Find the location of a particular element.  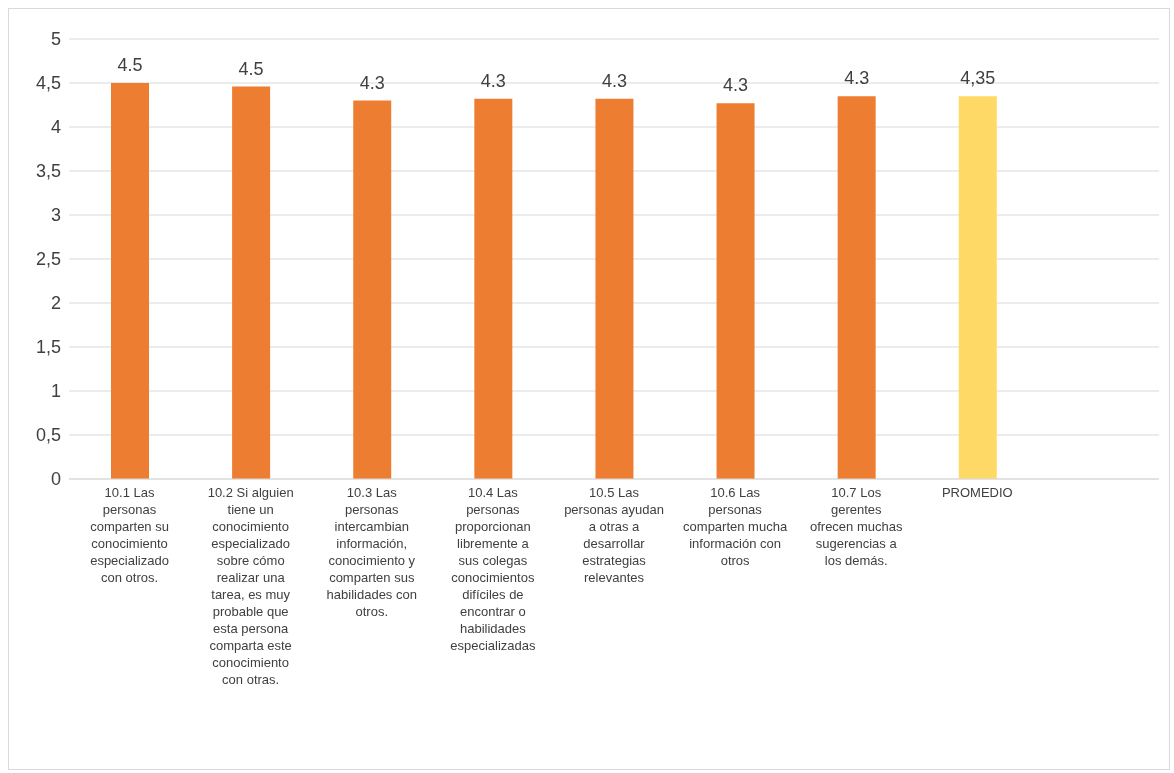

x-tick-label: 10.6 Las personas comparten mucha información con otros is located at coordinates (735, 526).